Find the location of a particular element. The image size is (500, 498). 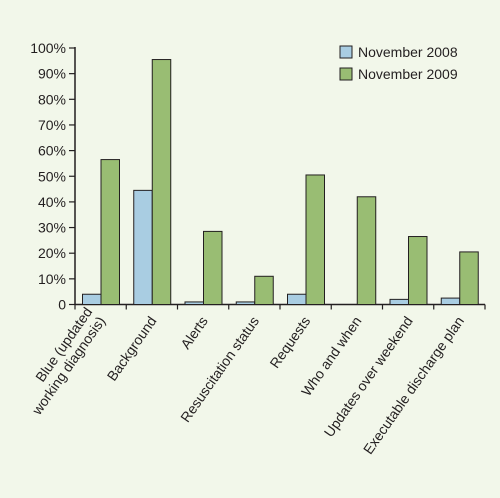

y-tick-label: 100% is located at coordinates (48, 48).